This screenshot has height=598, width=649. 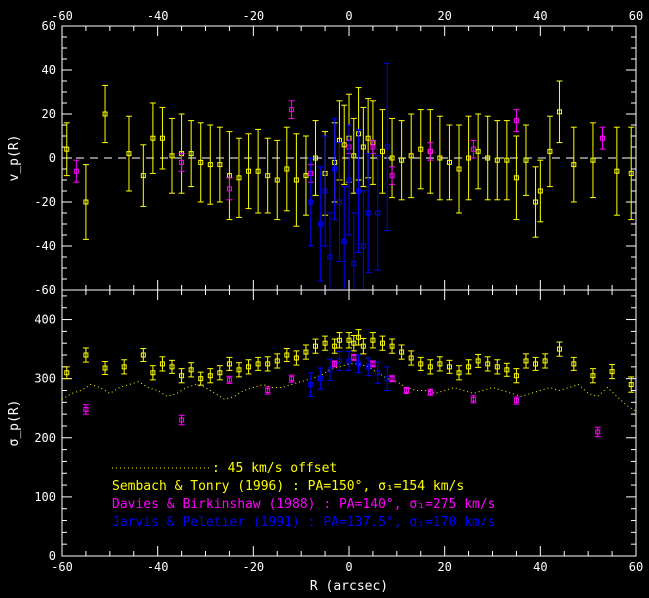 I want to click on offset-dotted-line, so click(x=349, y=387).